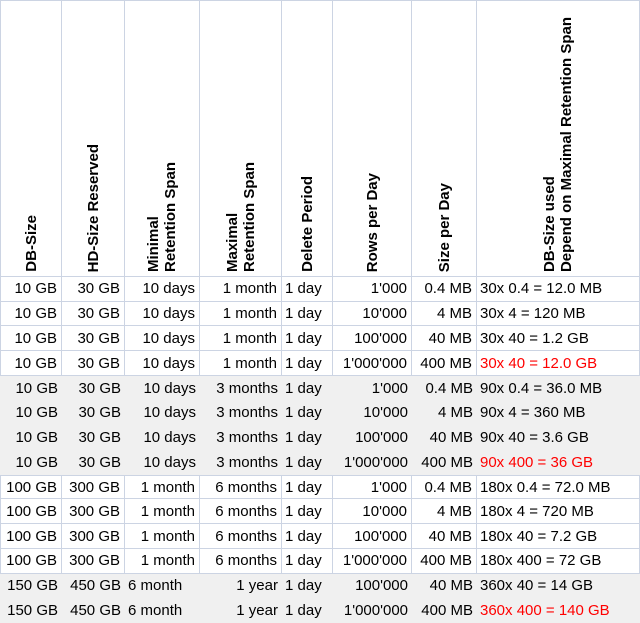 The image size is (640, 623). Describe the element at coordinates (558, 339) in the screenshot. I see `cell-r3-c8: 30x 40 = 1.2 GB` at that location.